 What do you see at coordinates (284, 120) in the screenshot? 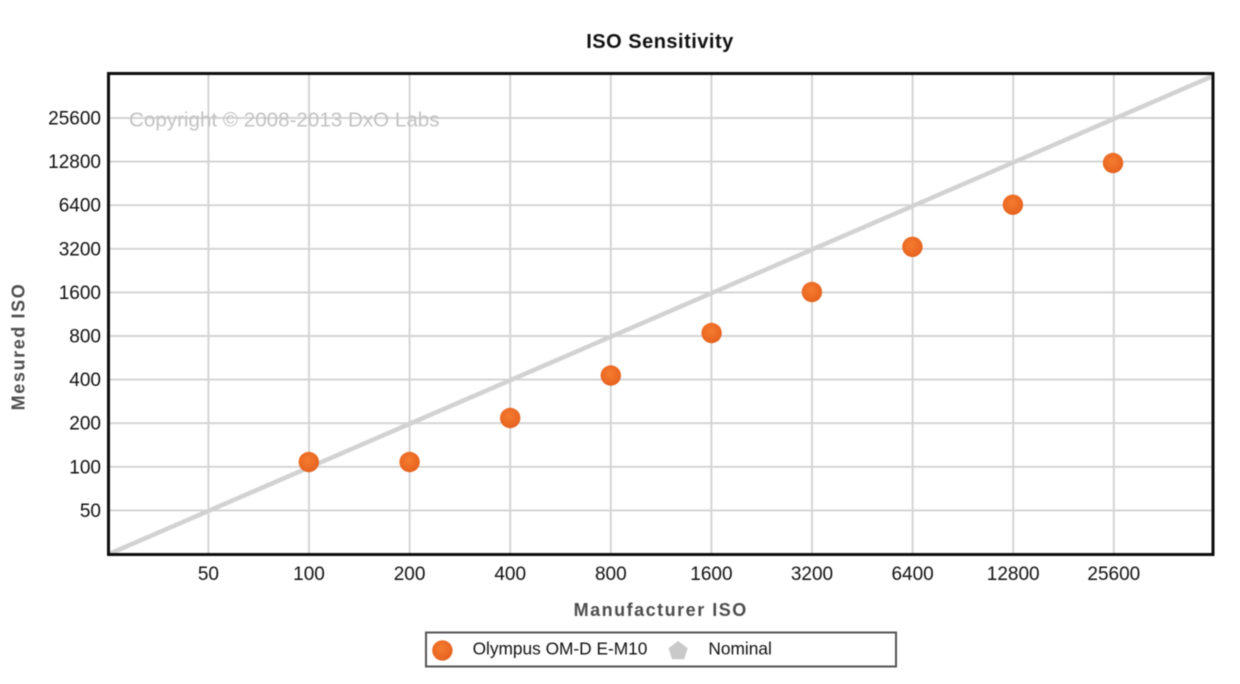
I see `svg-text: Copyright © 2008-2013 DxO Labs` at bounding box center [284, 120].